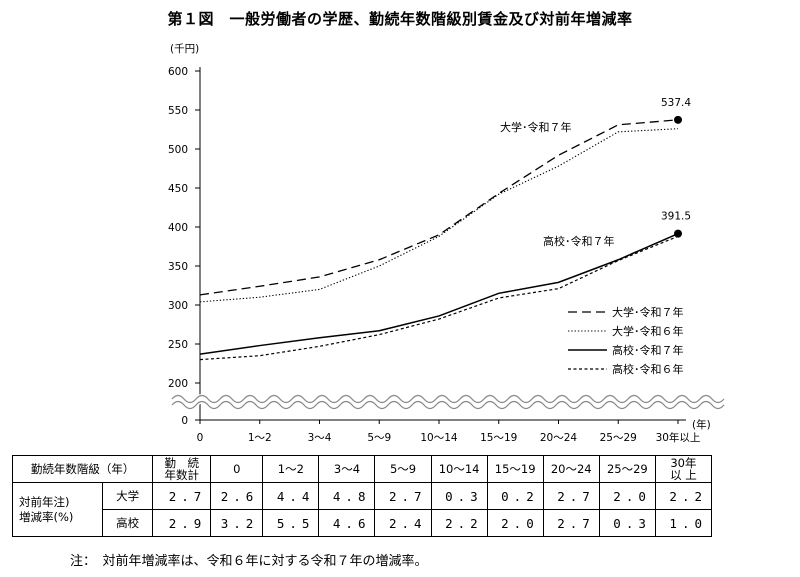 Image resolution: width=800 pixels, height=577 pixels. I want to click on y-tick-label: 250, so click(178, 345).